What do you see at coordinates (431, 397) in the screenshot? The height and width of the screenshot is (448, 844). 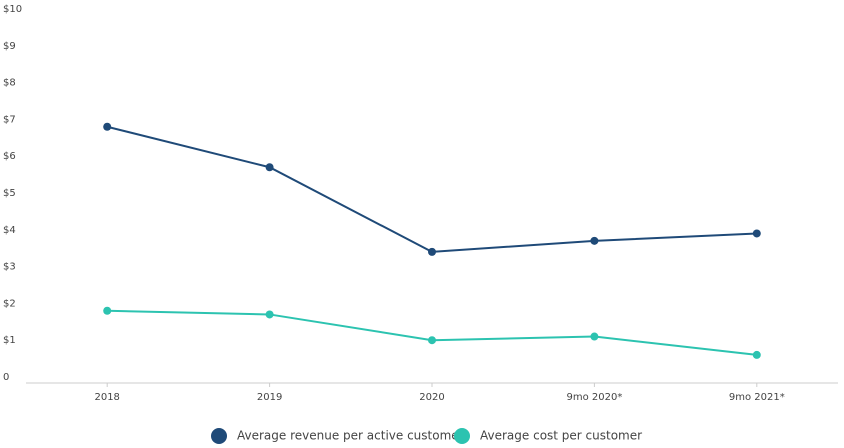 I see `x-tick-label: 2020` at bounding box center [431, 397].